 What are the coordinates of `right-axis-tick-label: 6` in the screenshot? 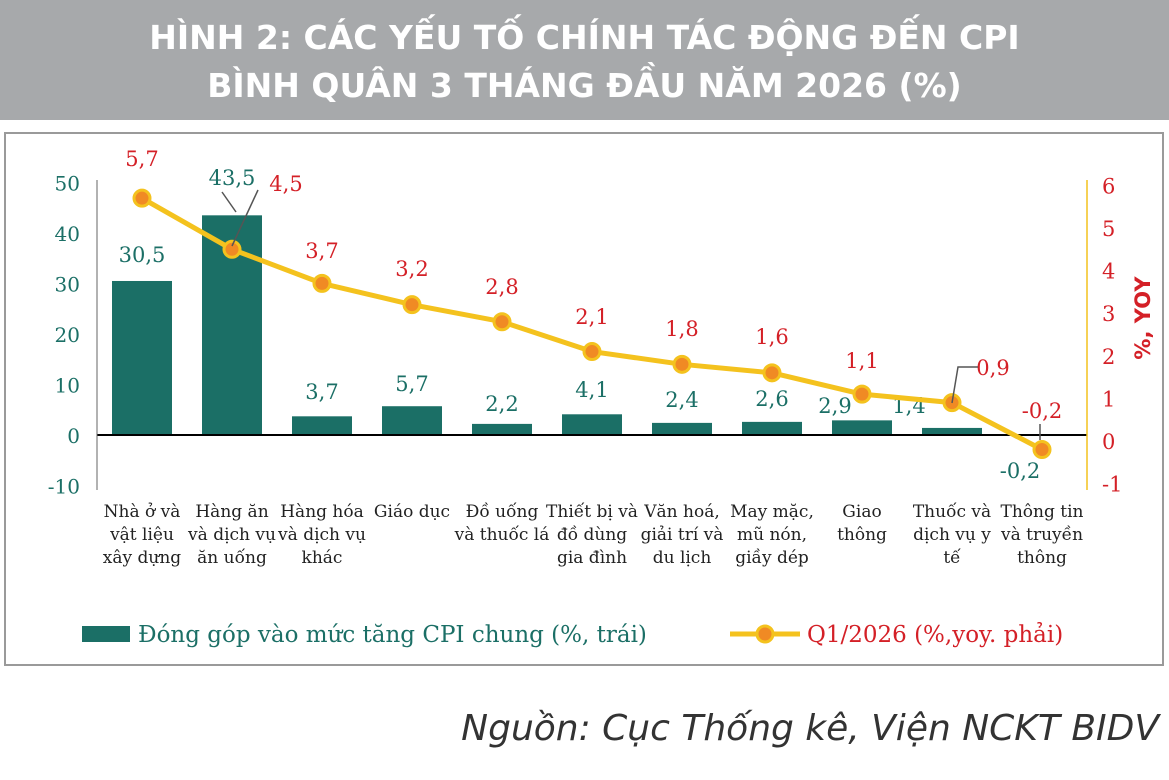 It's located at (1108, 186).